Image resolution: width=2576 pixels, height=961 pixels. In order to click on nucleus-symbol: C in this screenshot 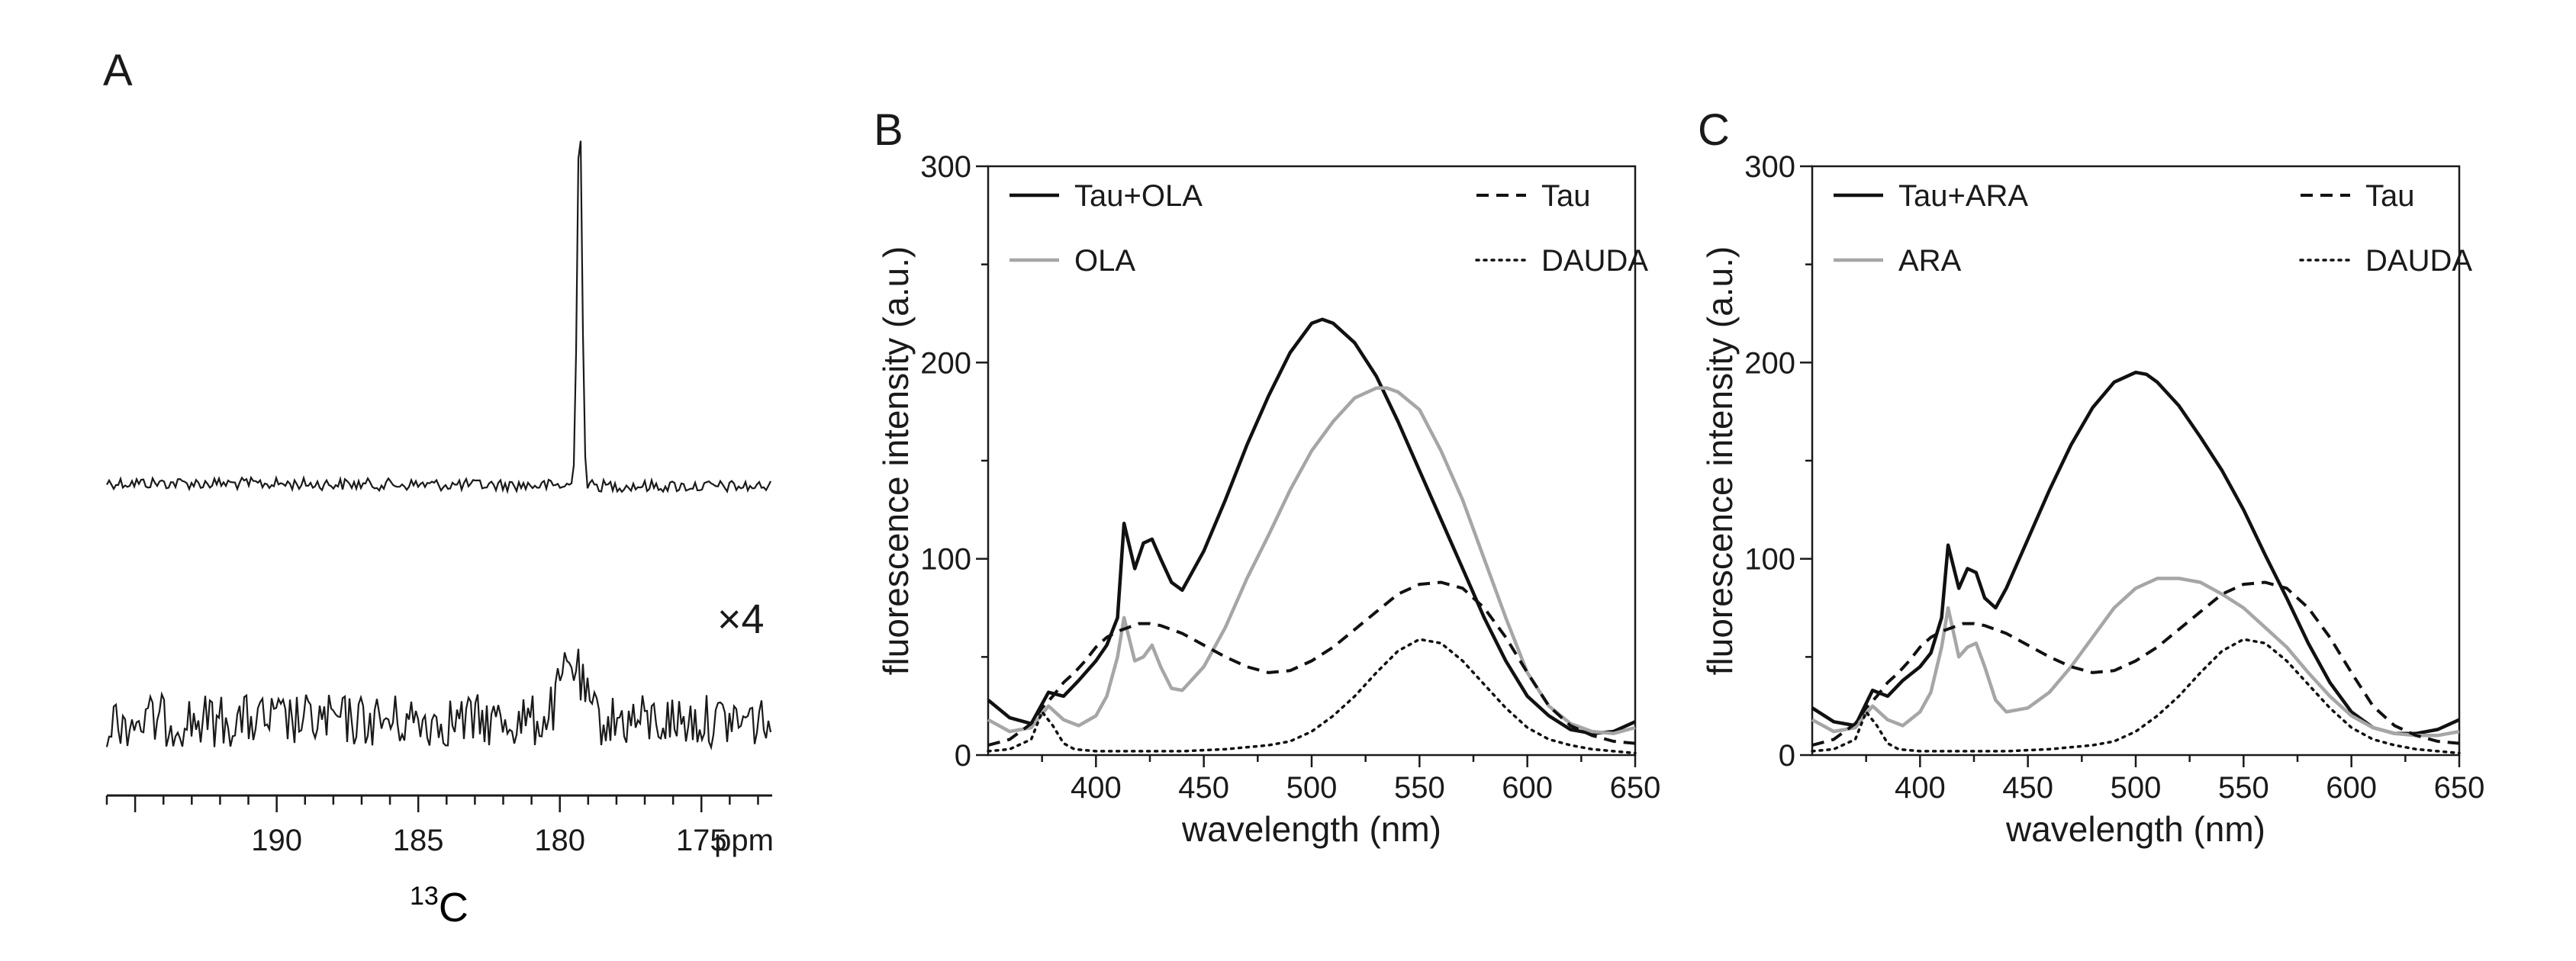, I will do `click(454, 907)`.